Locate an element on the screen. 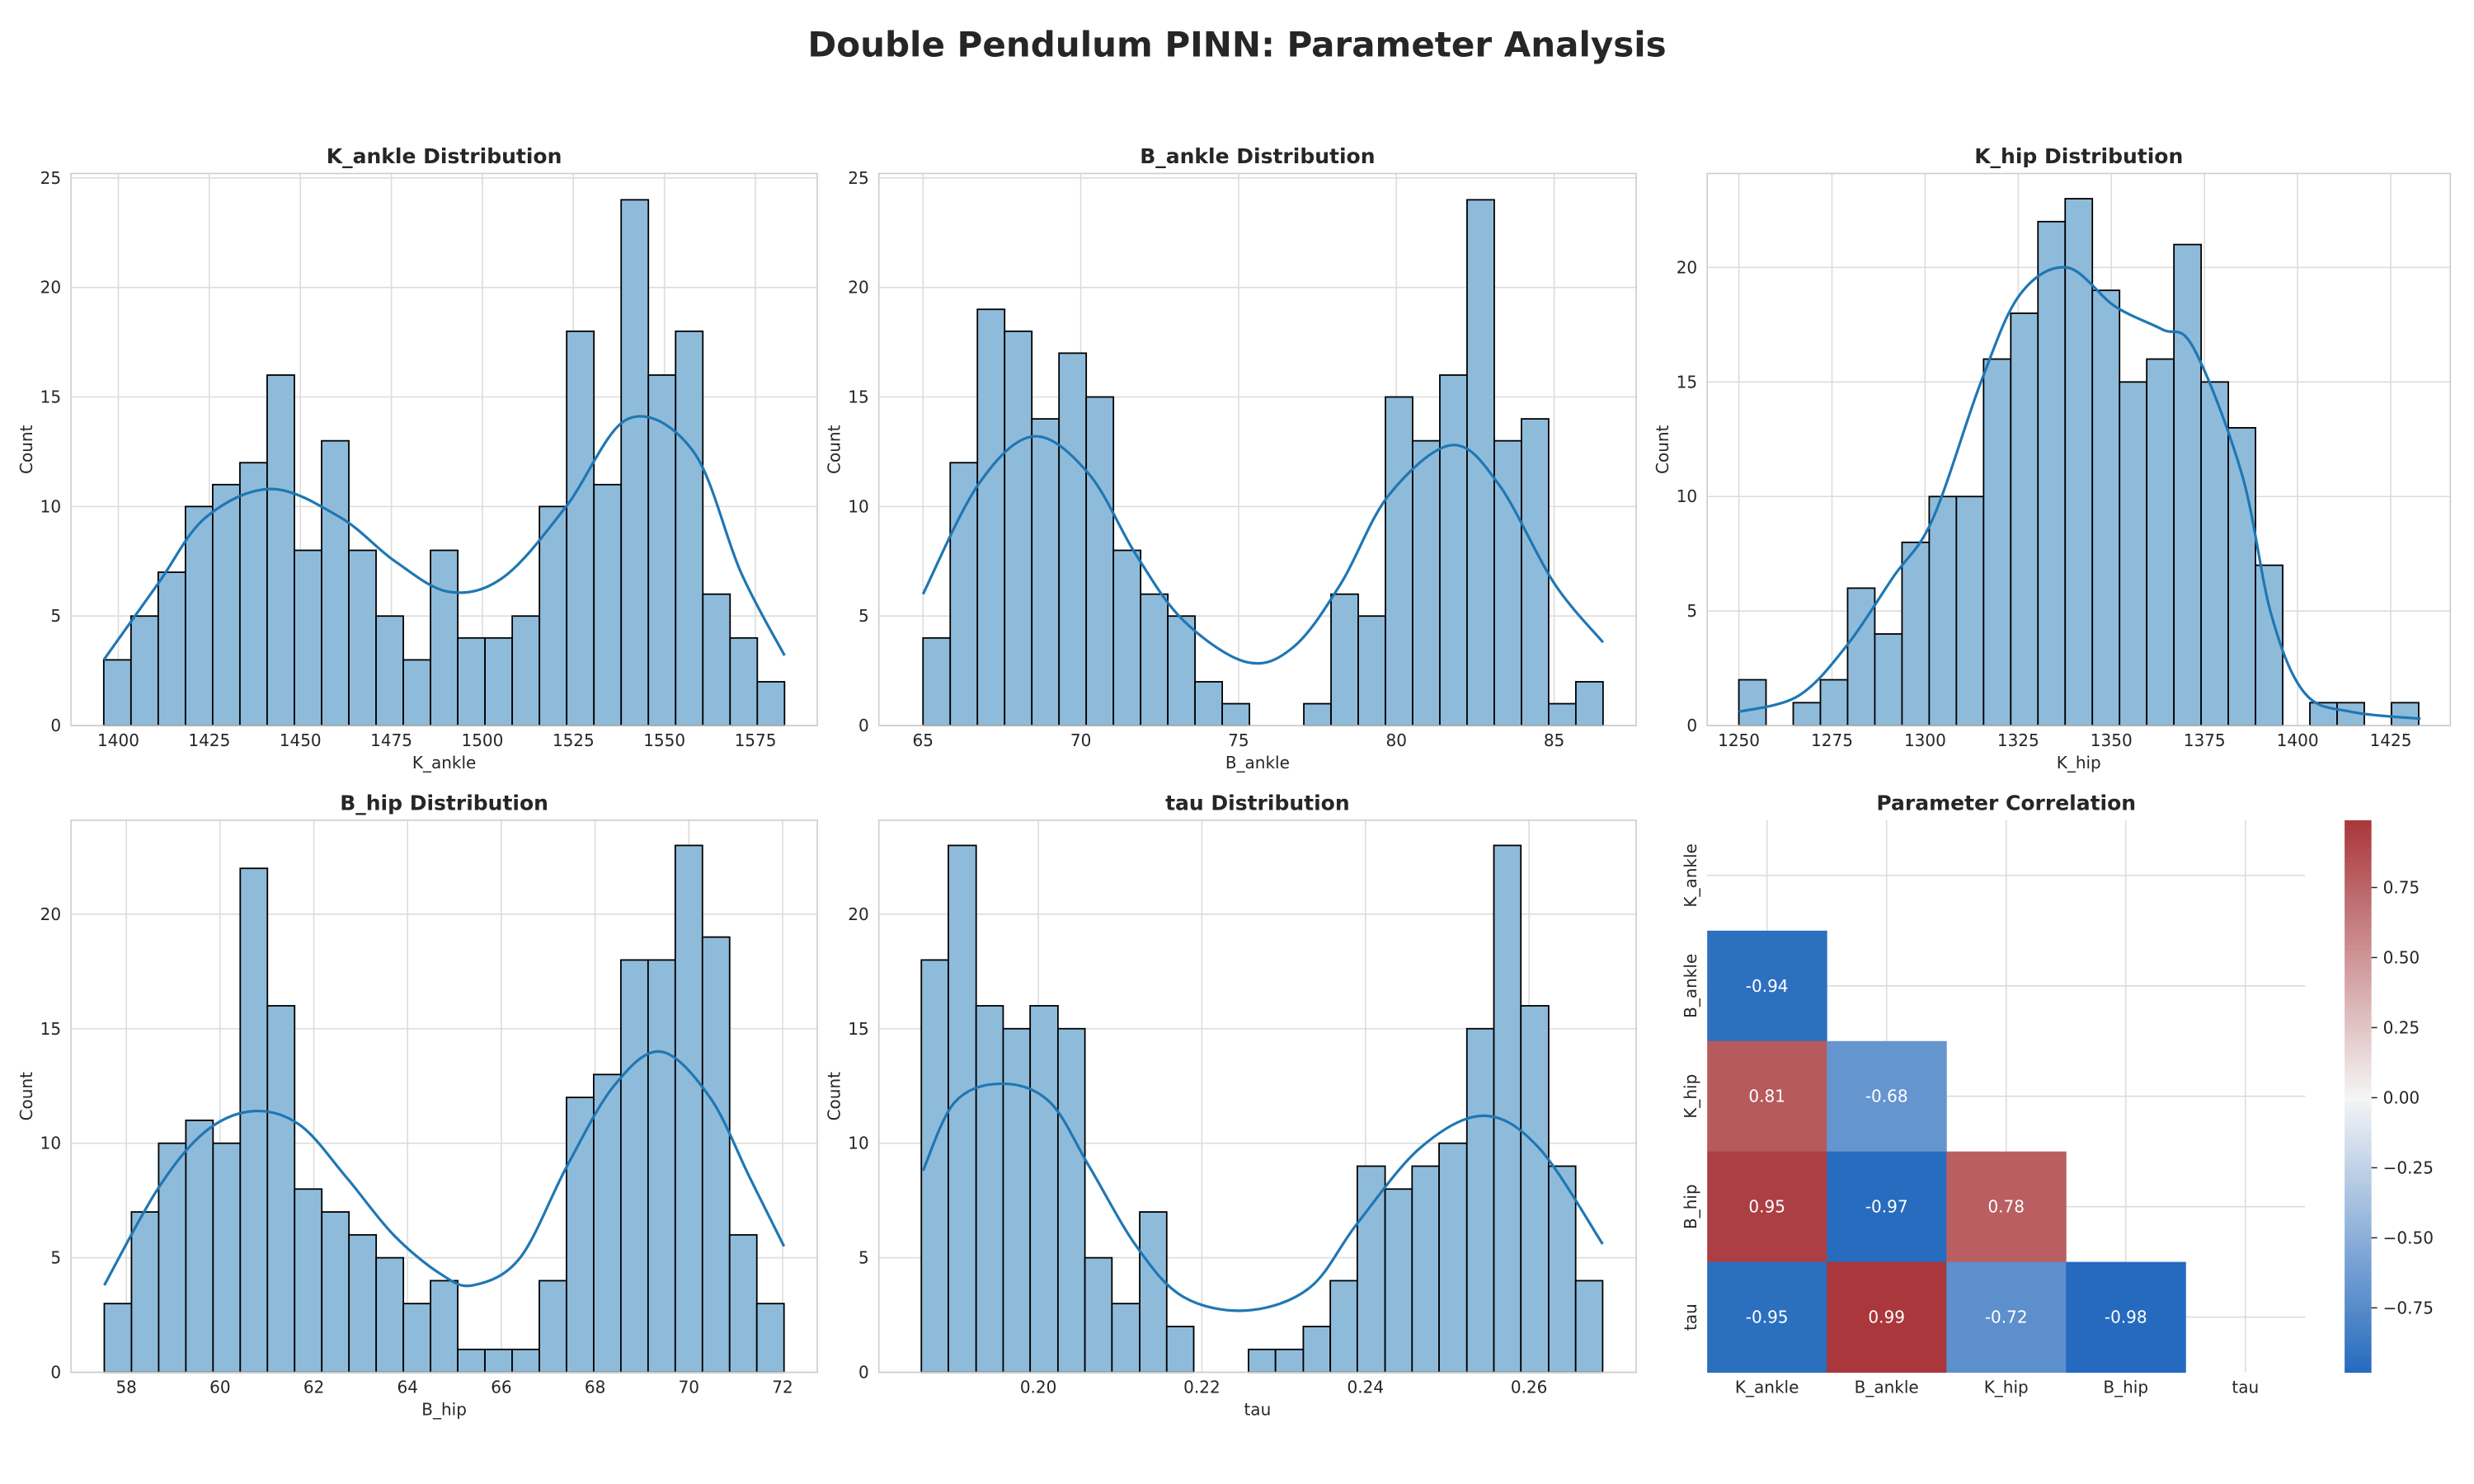 Image resolution: width=2474 pixels, height=1484 pixels. x-tick-label: 58 is located at coordinates (125, 1387).